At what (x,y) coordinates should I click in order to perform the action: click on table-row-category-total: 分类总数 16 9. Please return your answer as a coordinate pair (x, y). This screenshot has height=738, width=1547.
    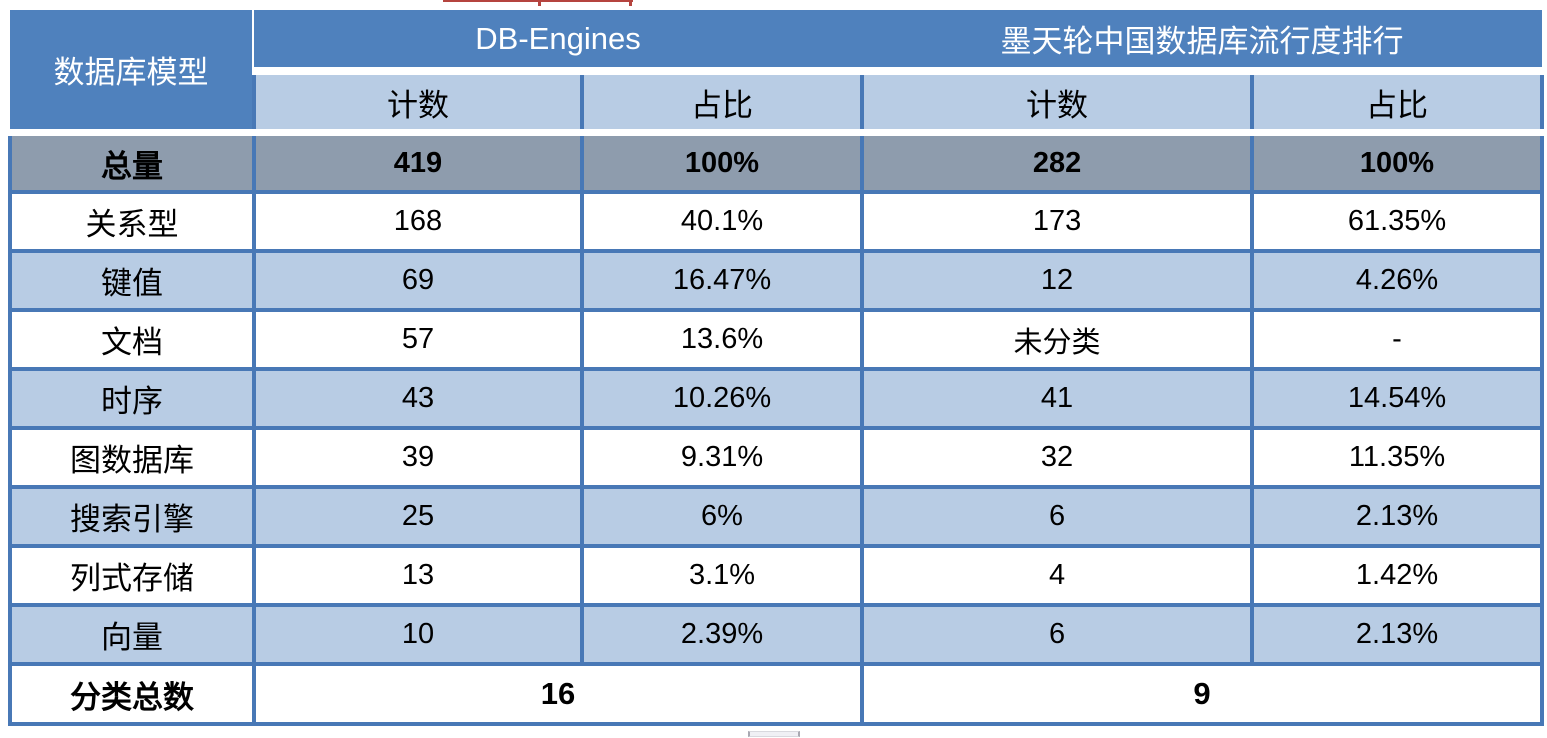
    Looking at the image, I should click on (776, 694).